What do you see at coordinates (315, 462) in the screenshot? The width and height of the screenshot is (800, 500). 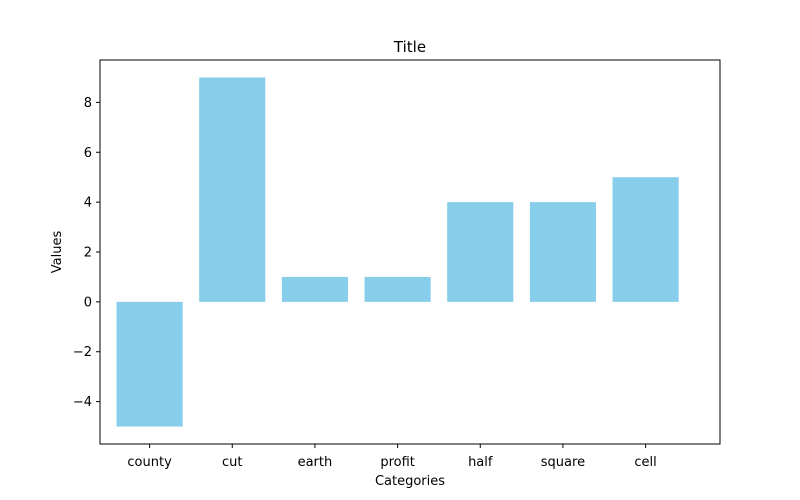 I see `x-tick-label: earth` at bounding box center [315, 462].